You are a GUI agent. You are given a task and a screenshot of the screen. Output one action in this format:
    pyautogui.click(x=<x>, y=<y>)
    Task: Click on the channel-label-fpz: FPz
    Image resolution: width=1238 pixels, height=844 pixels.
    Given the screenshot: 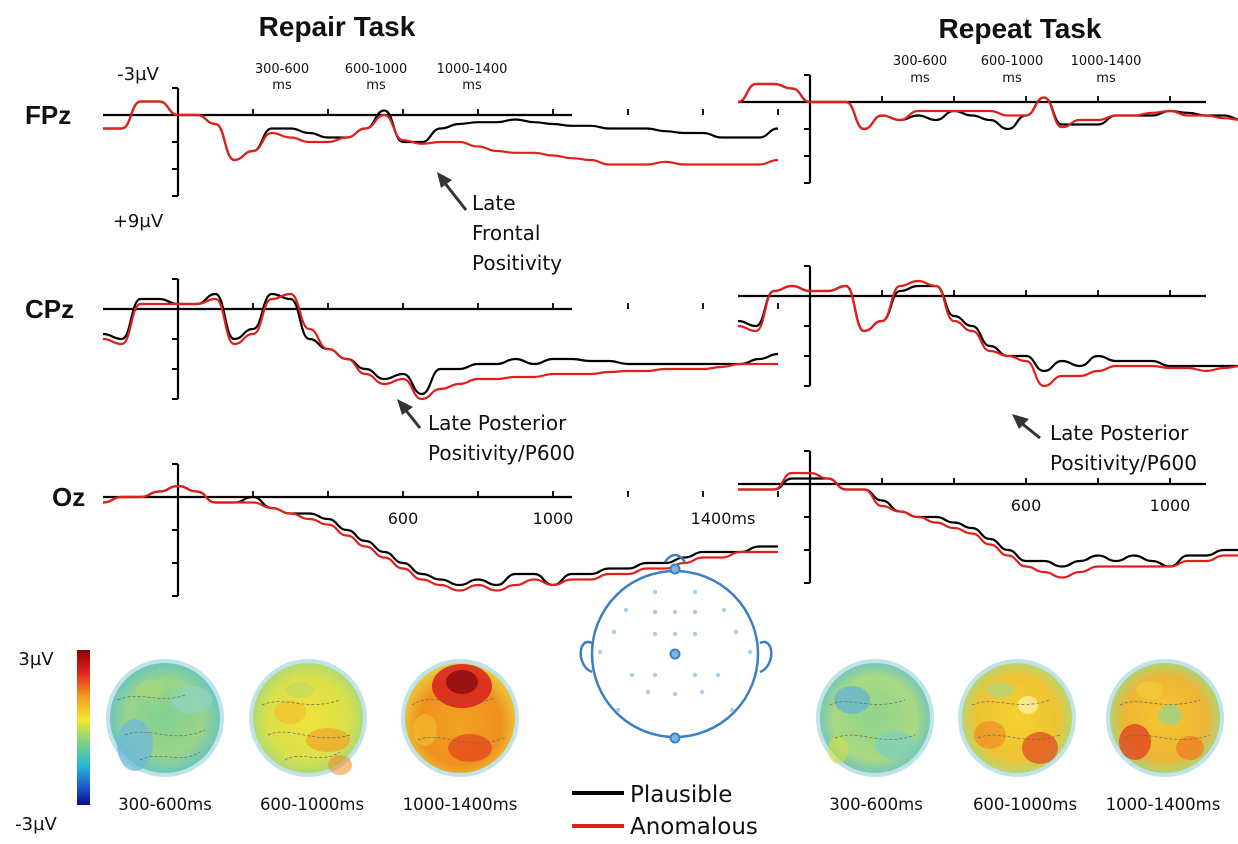 What is the action you would take?
    pyautogui.click(x=48, y=115)
    